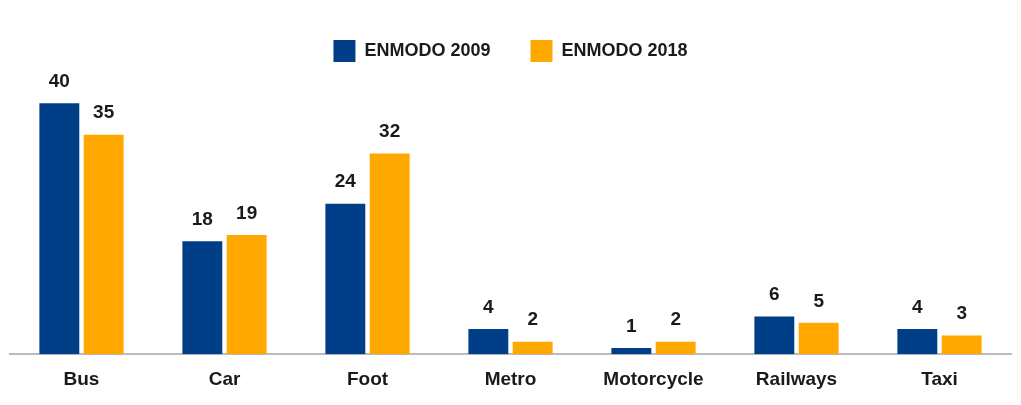 This screenshot has width=1021, height=405. What do you see at coordinates (632, 325) in the screenshot?
I see `data-label: 1` at bounding box center [632, 325].